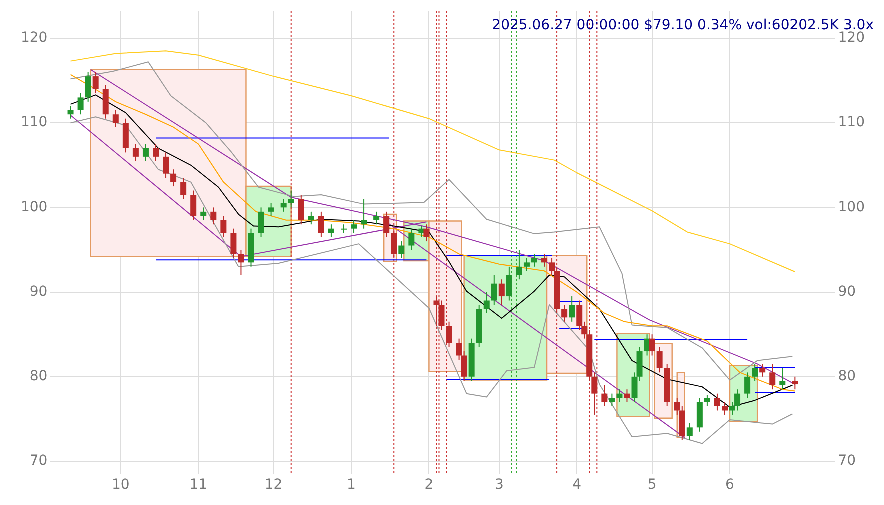  I want to click on y-tick-label: 90, so click(39, 292).